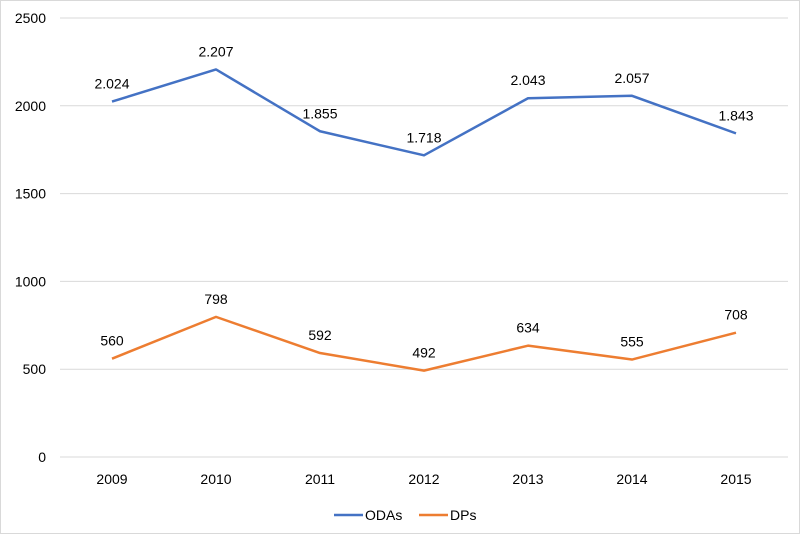  Describe the element at coordinates (631, 78) in the screenshot. I see `data-label: 2.057` at that location.